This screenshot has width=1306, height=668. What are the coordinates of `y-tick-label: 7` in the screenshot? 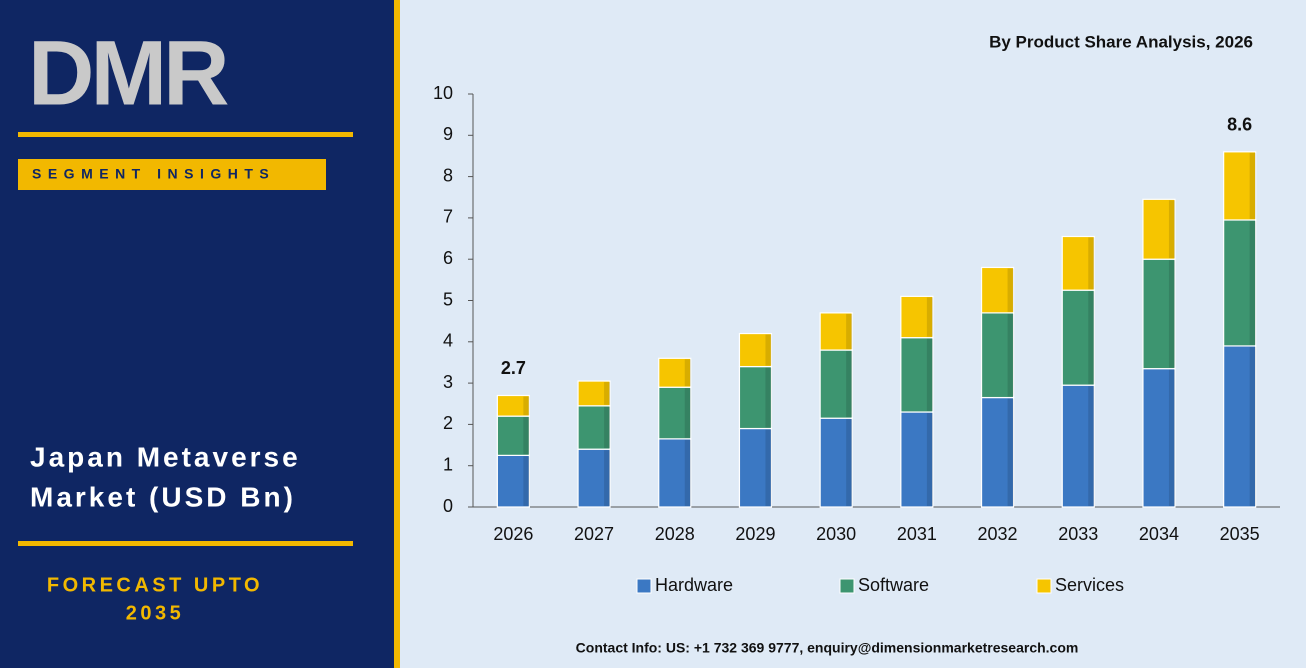 It's located at (448, 217).